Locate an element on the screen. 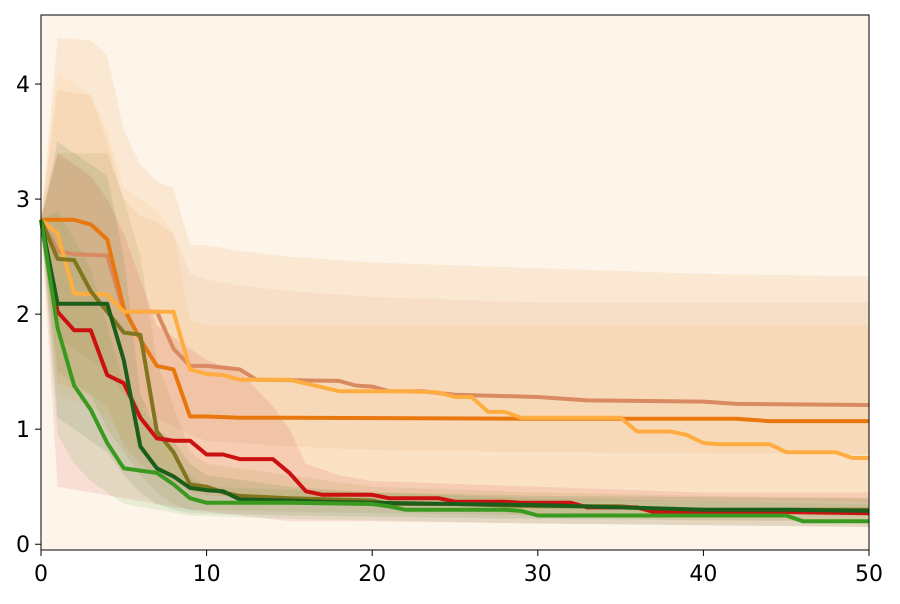  x-axis: 0 10 20 30 40 50 is located at coordinates (458, 568).